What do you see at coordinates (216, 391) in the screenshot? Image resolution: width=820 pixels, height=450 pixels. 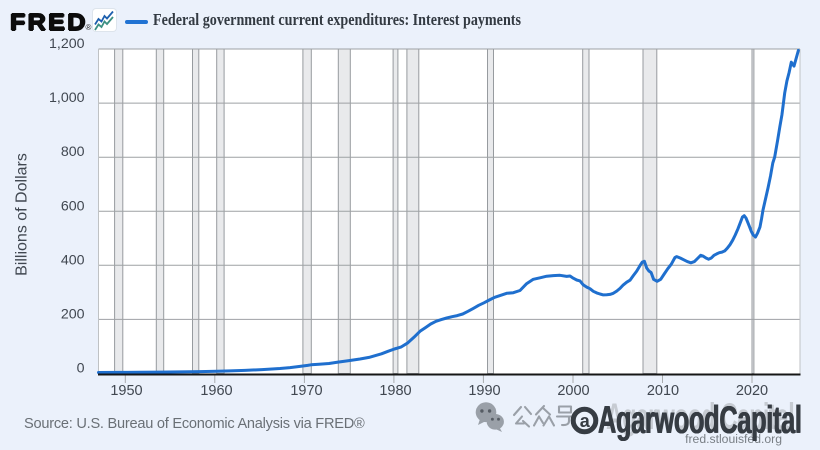 I see `svg-text: 1960` at bounding box center [216, 391].